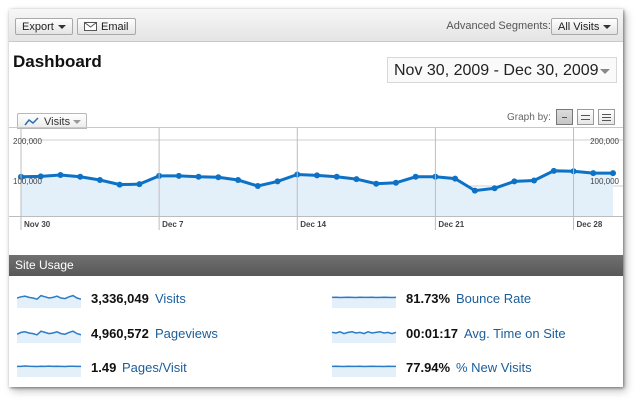  I want to click on usage-value: 00:01:17, so click(432, 333).